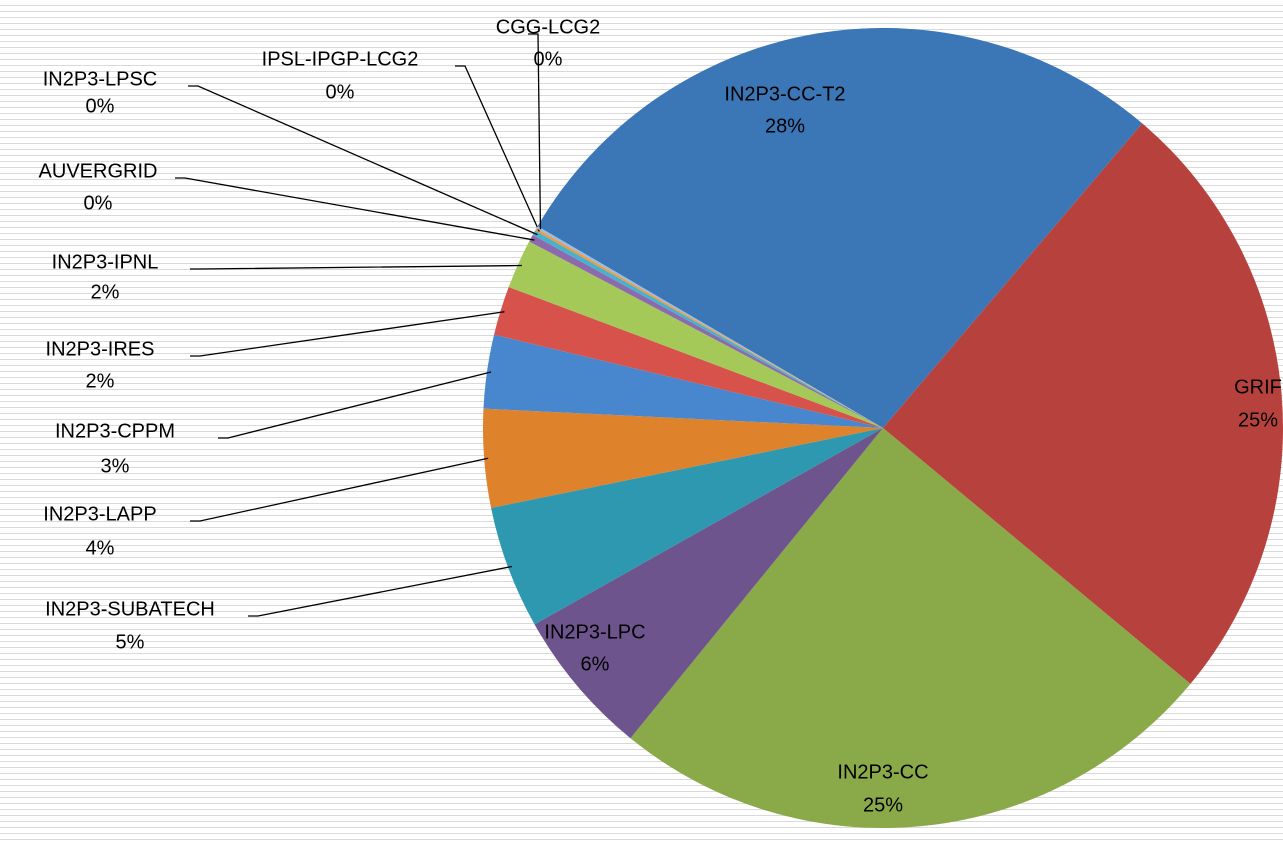 This screenshot has width=1283, height=843. What do you see at coordinates (99, 514) in the screenshot?
I see `slice-name: IN2P3-LAPP` at bounding box center [99, 514].